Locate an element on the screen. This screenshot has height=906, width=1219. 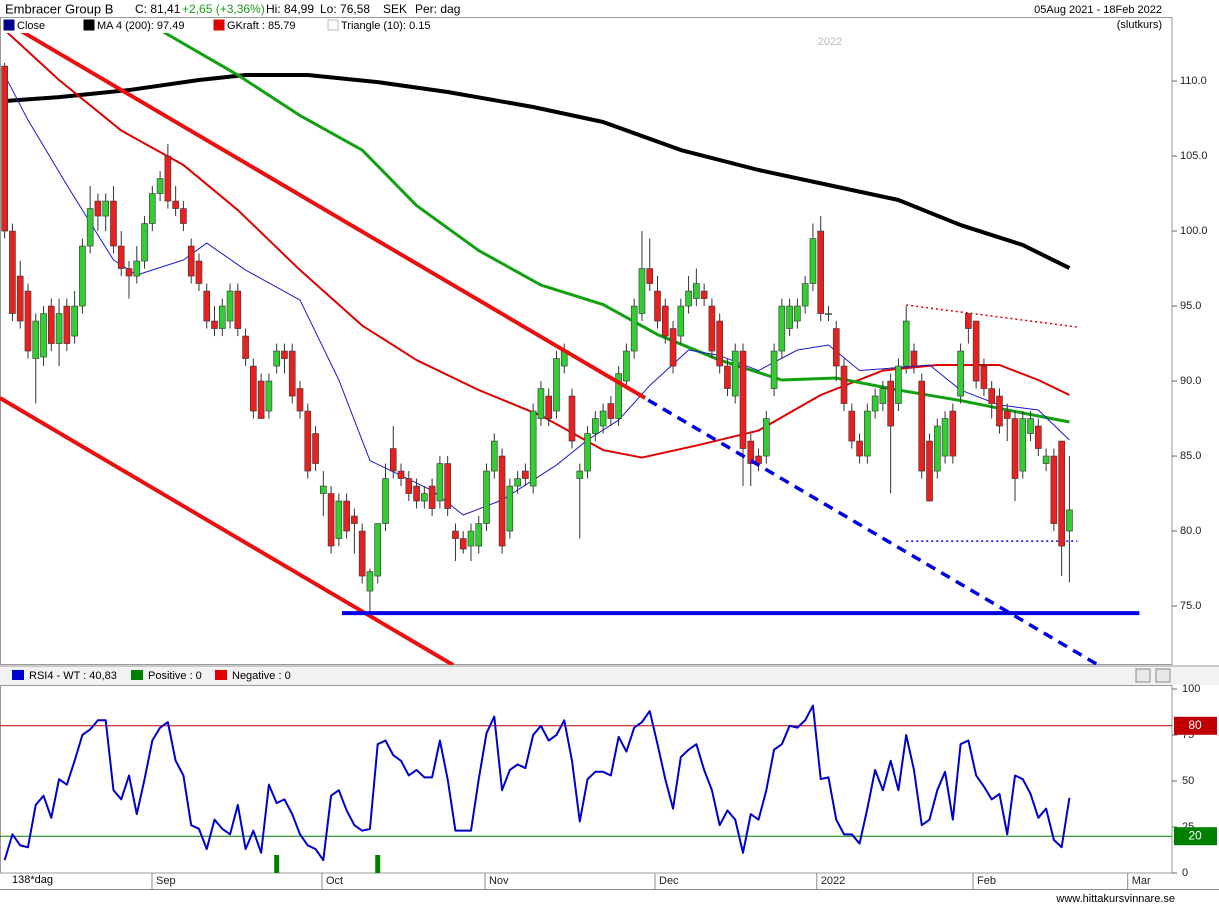
high-value: Hi: 84,99 is located at coordinates (290, 9).